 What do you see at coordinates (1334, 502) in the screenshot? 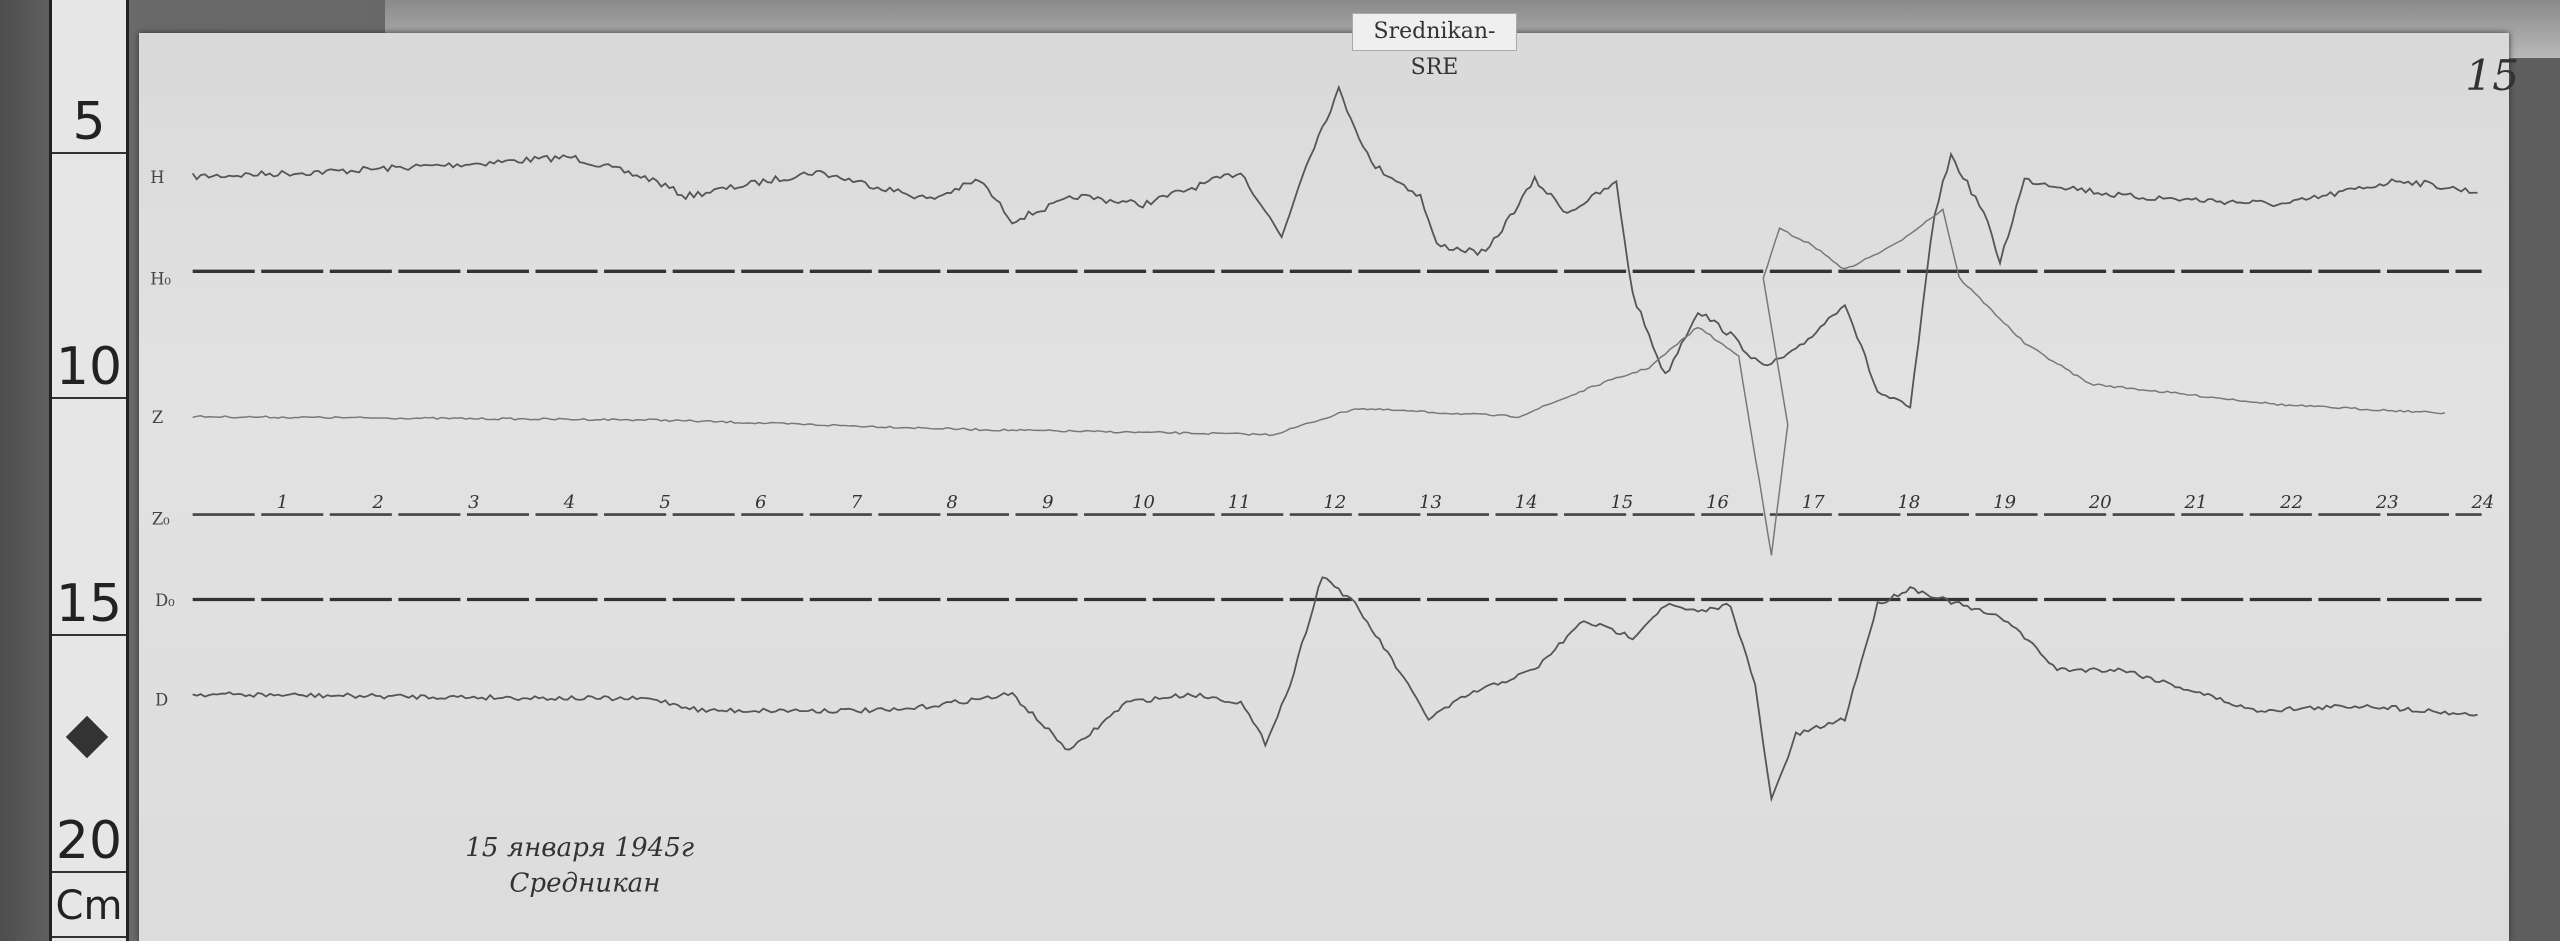
I see `hour-label: 12` at bounding box center [1334, 502].